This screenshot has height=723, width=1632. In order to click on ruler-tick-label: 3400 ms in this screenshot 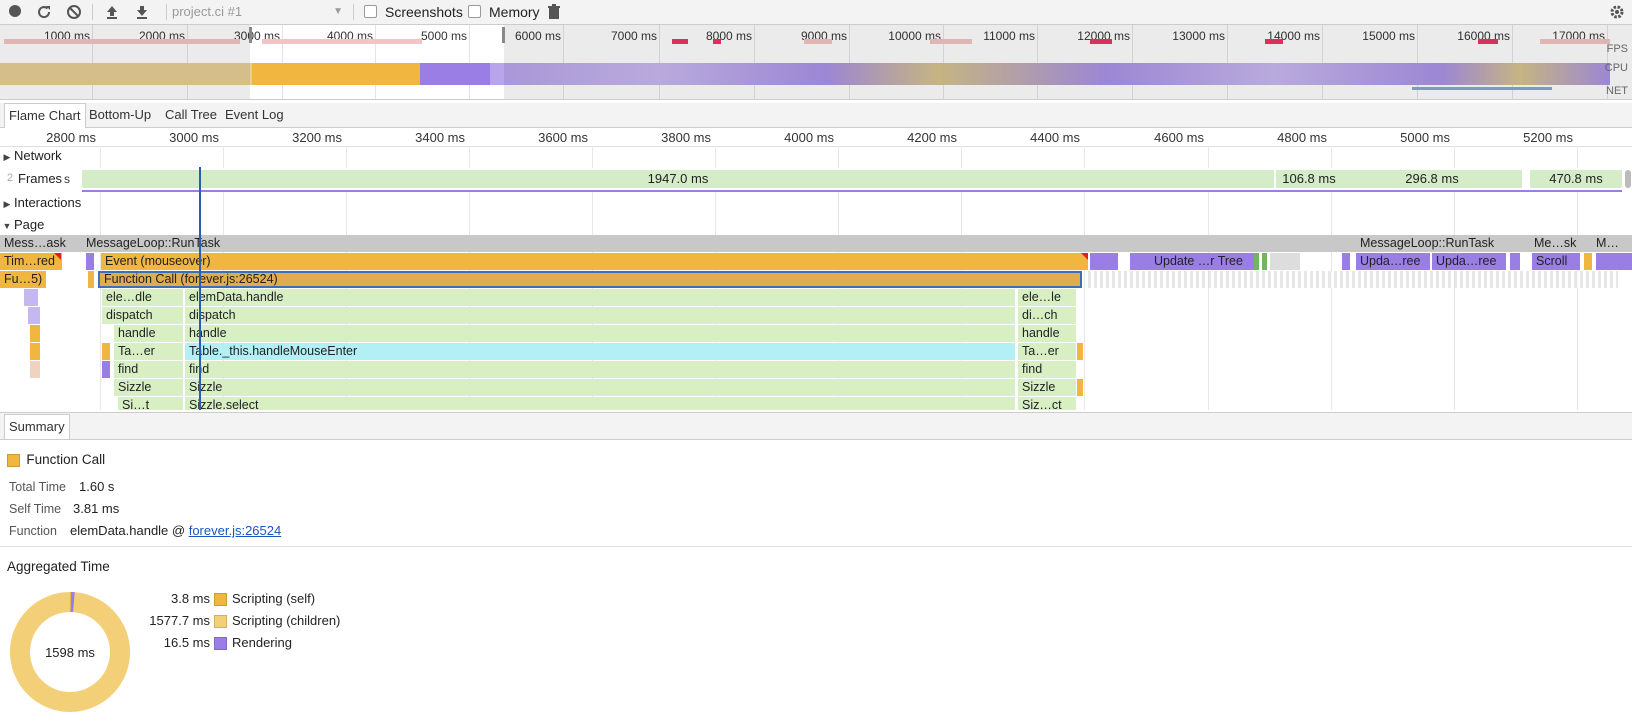, I will do `click(440, 137)`.